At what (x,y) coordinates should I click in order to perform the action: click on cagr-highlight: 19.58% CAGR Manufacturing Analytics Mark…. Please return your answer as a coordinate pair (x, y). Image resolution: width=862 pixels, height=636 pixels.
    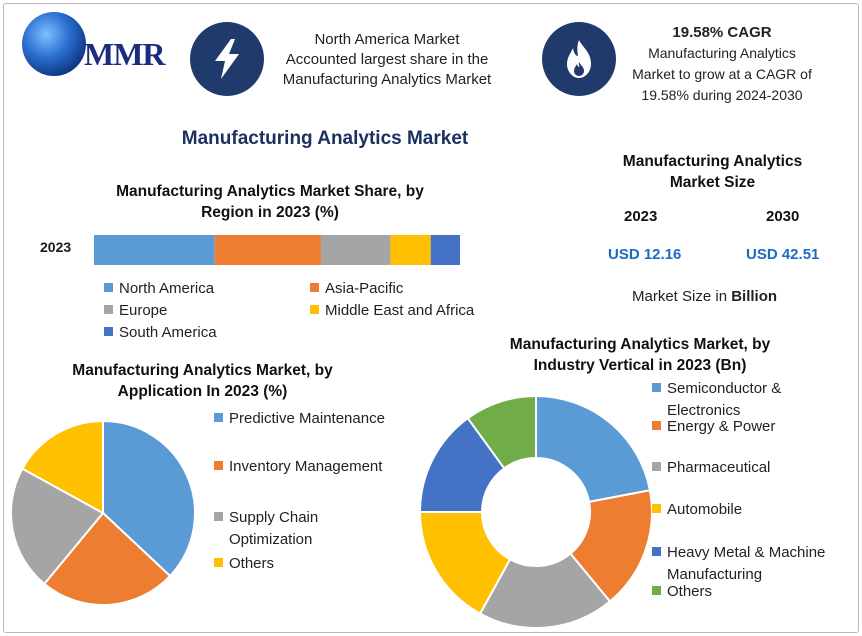
    Looking at the image, I should click on (722, 64).